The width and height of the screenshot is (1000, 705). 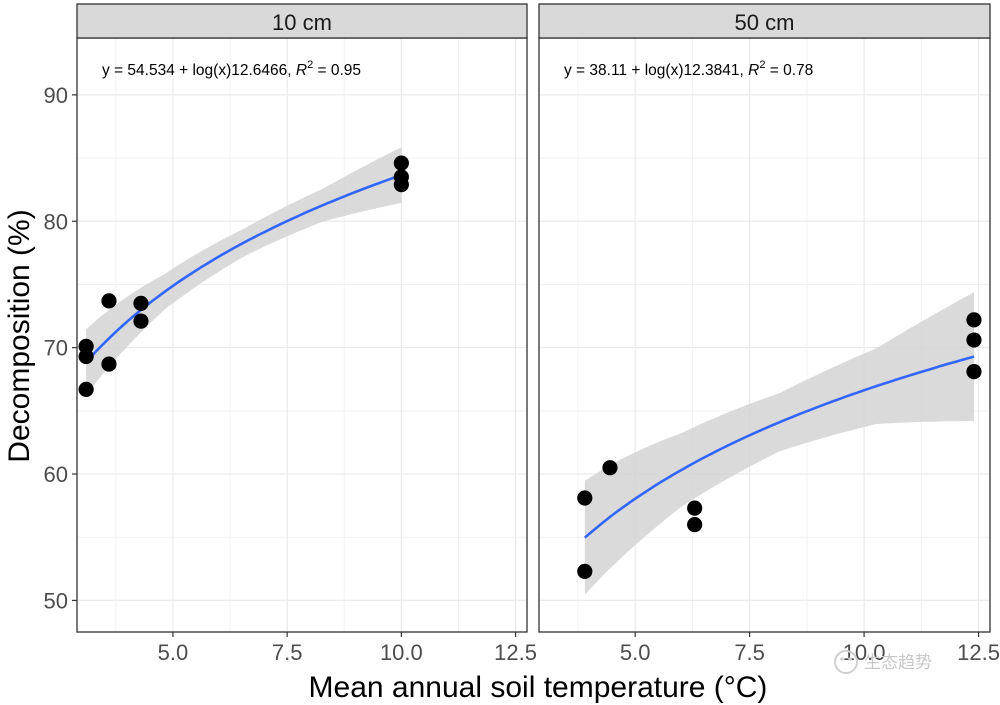 I want to click on y-axis-title: Decomposition (%), so click(x=19, y=335).